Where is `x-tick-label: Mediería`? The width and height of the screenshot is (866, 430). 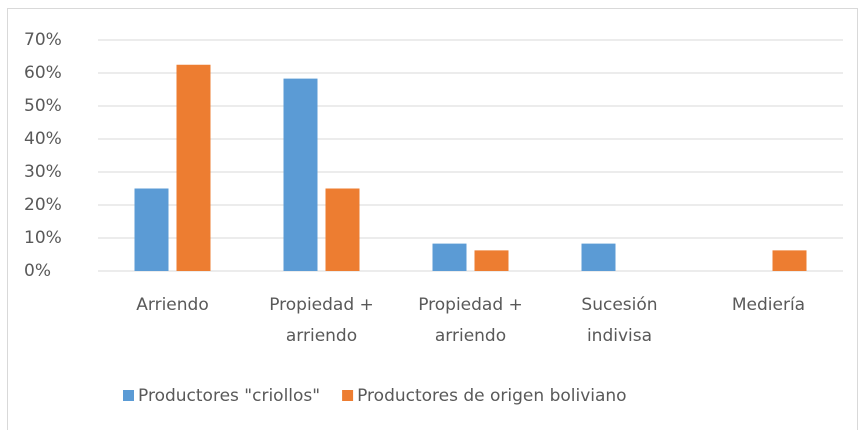 x-tick-label: Mediería is located at coordinates (768, 305).